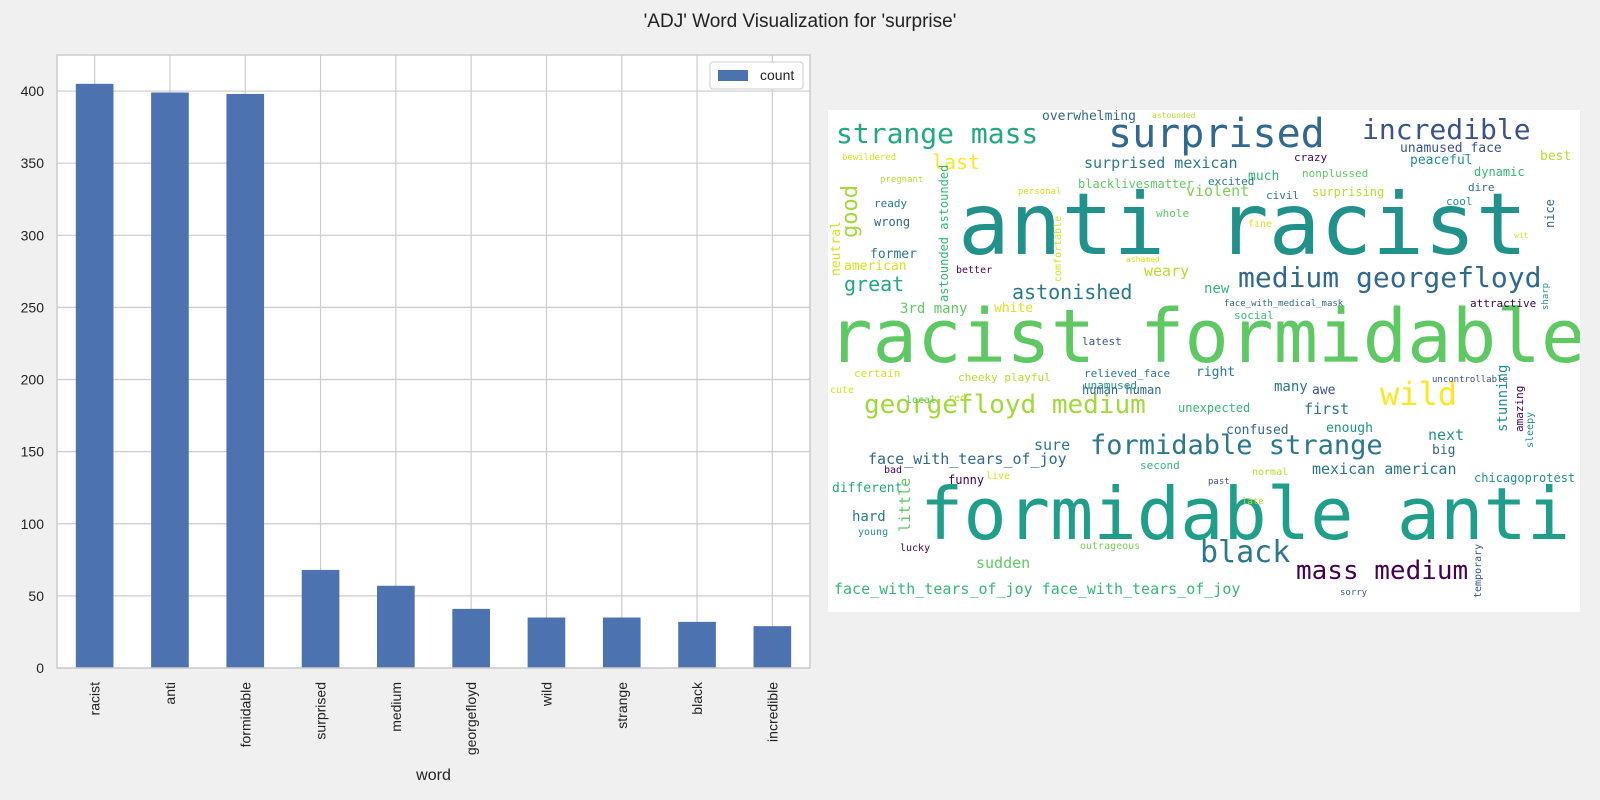 The width and height of the screenshot is (1600, 800). Describe the element at coordinates (902, 180) in the screenshot. I see `wordcloud-word: pregnant` at that location.